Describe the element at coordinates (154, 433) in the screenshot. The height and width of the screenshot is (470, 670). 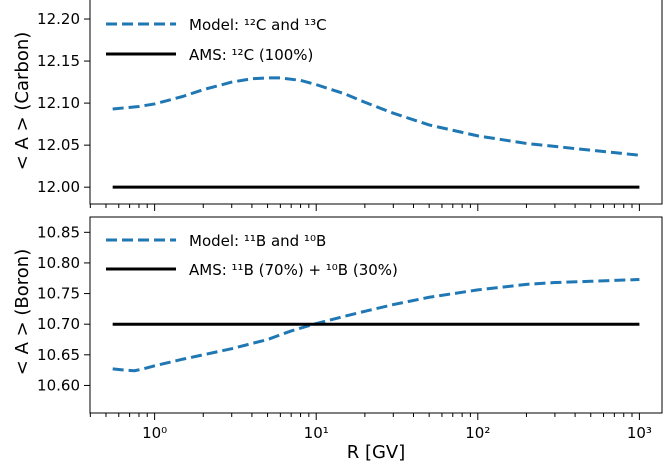
I see `boron-x-tick-label: 10⁰` at that location.